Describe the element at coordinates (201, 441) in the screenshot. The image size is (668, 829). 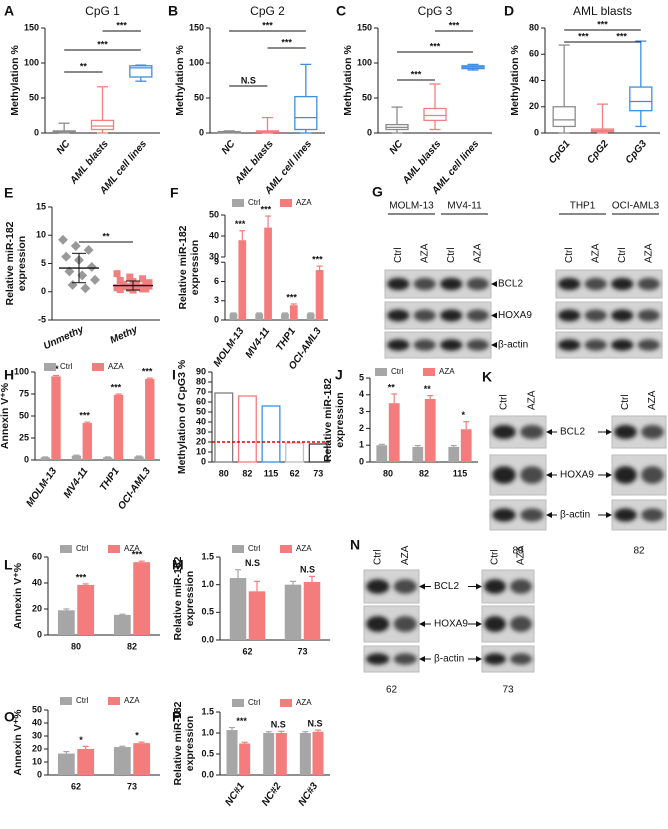
I see `y-tick-label: 20` at that location.